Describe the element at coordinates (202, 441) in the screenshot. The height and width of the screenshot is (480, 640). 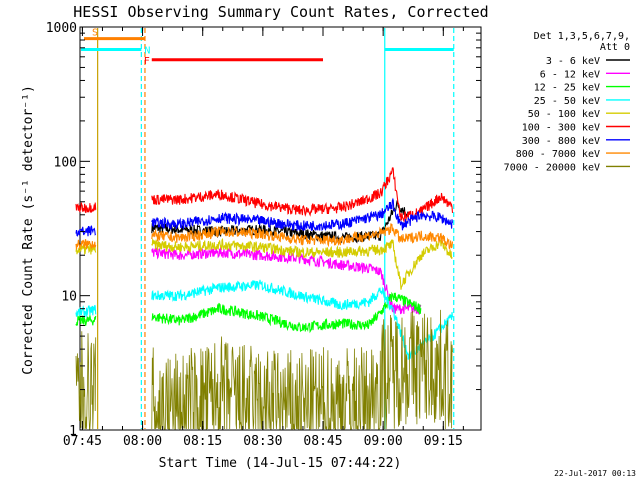
I see `x-tick-label: 08:15` at that location.